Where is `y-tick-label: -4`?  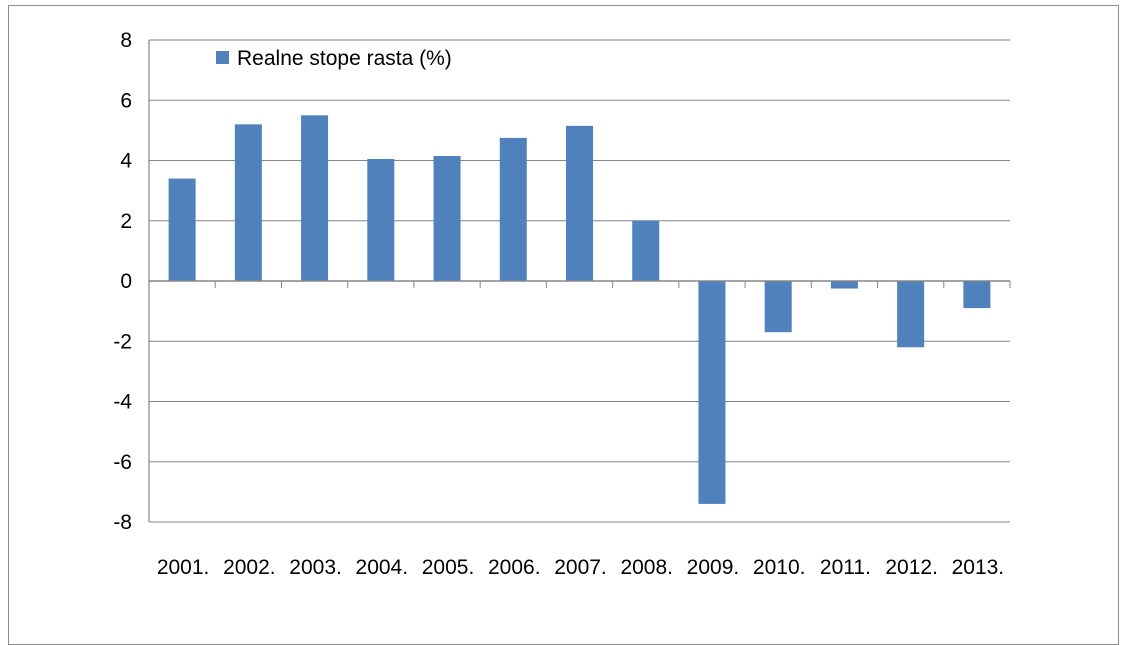
y-tick-label: -4 is located at coordinates (122, 402).